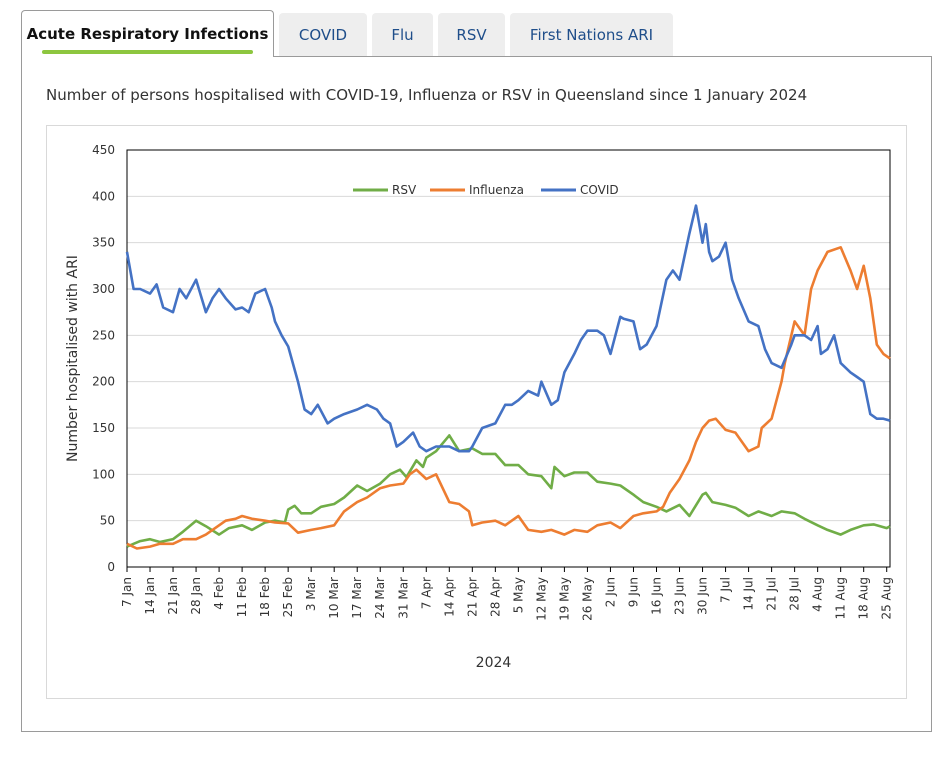 The width and height of the screenshot is (947, 762). What do you see at coordinates (103, 382) in the screenshot?
I see `y-tick-label: 200` at bounding box center [103, 382].